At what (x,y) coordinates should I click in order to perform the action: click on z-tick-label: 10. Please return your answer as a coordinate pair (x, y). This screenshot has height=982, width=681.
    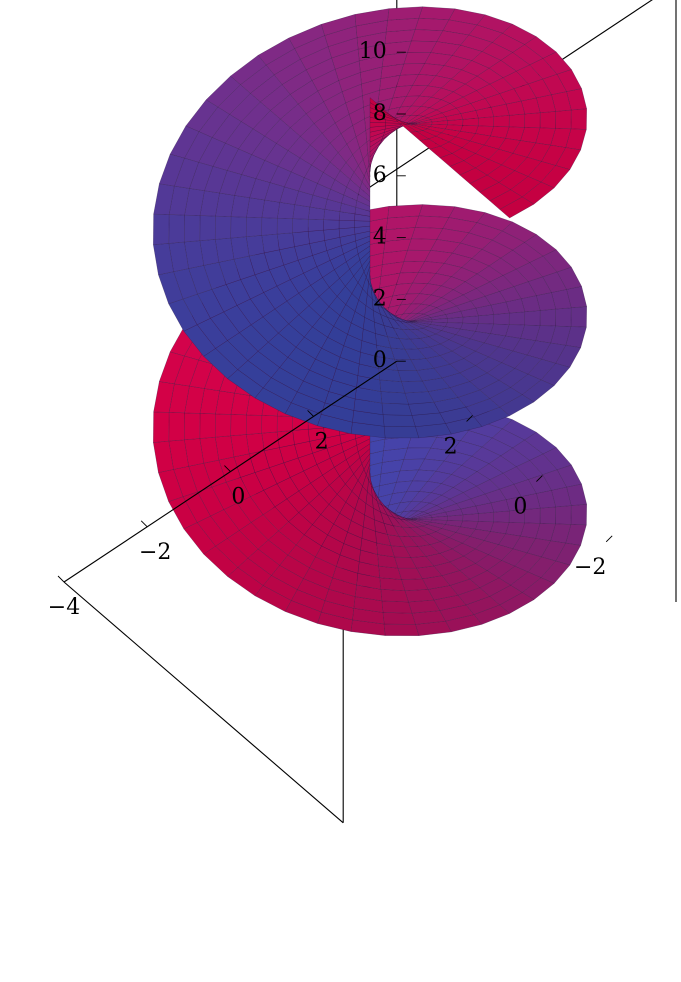
    Looking at the image, I should click on (373, 51).